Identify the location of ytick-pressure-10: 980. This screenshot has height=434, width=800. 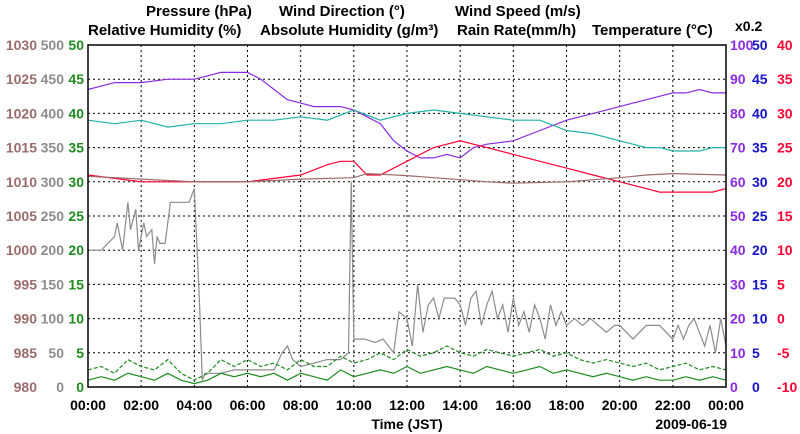
(26, 387).